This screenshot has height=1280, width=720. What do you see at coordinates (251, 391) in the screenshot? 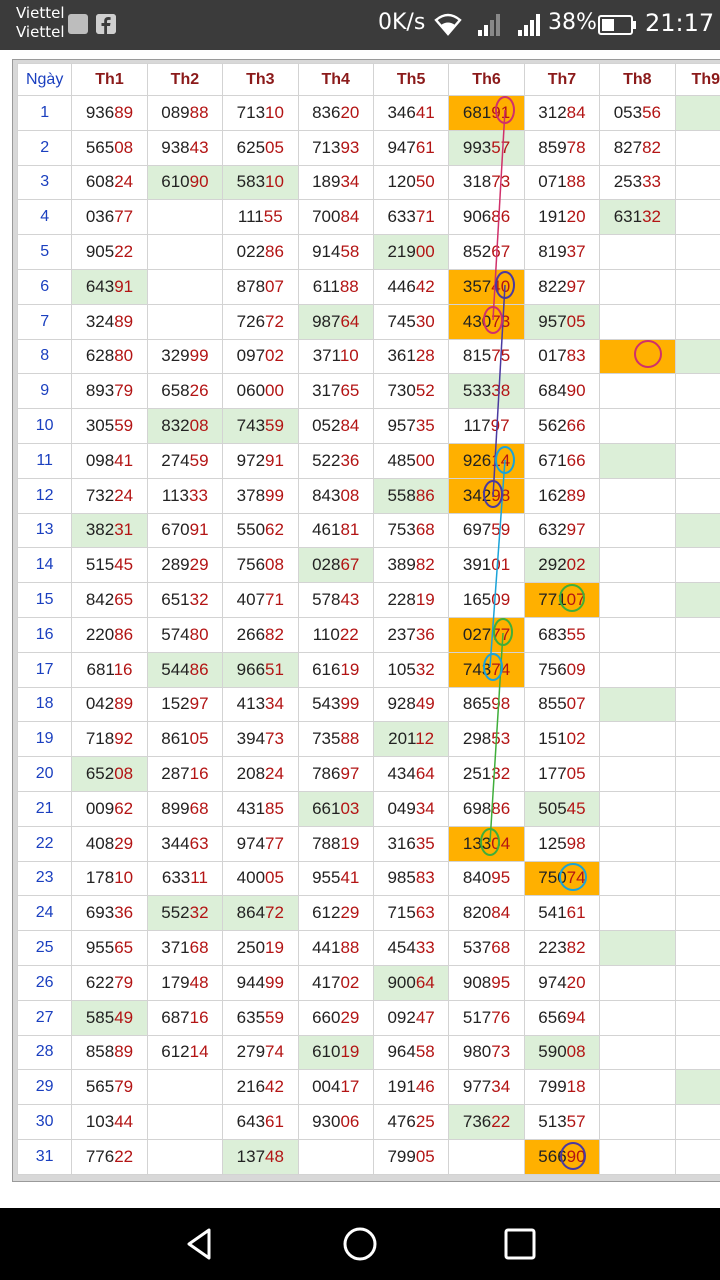
I see `cell-prefix-digits: 060` at bounding box center [251, 391].